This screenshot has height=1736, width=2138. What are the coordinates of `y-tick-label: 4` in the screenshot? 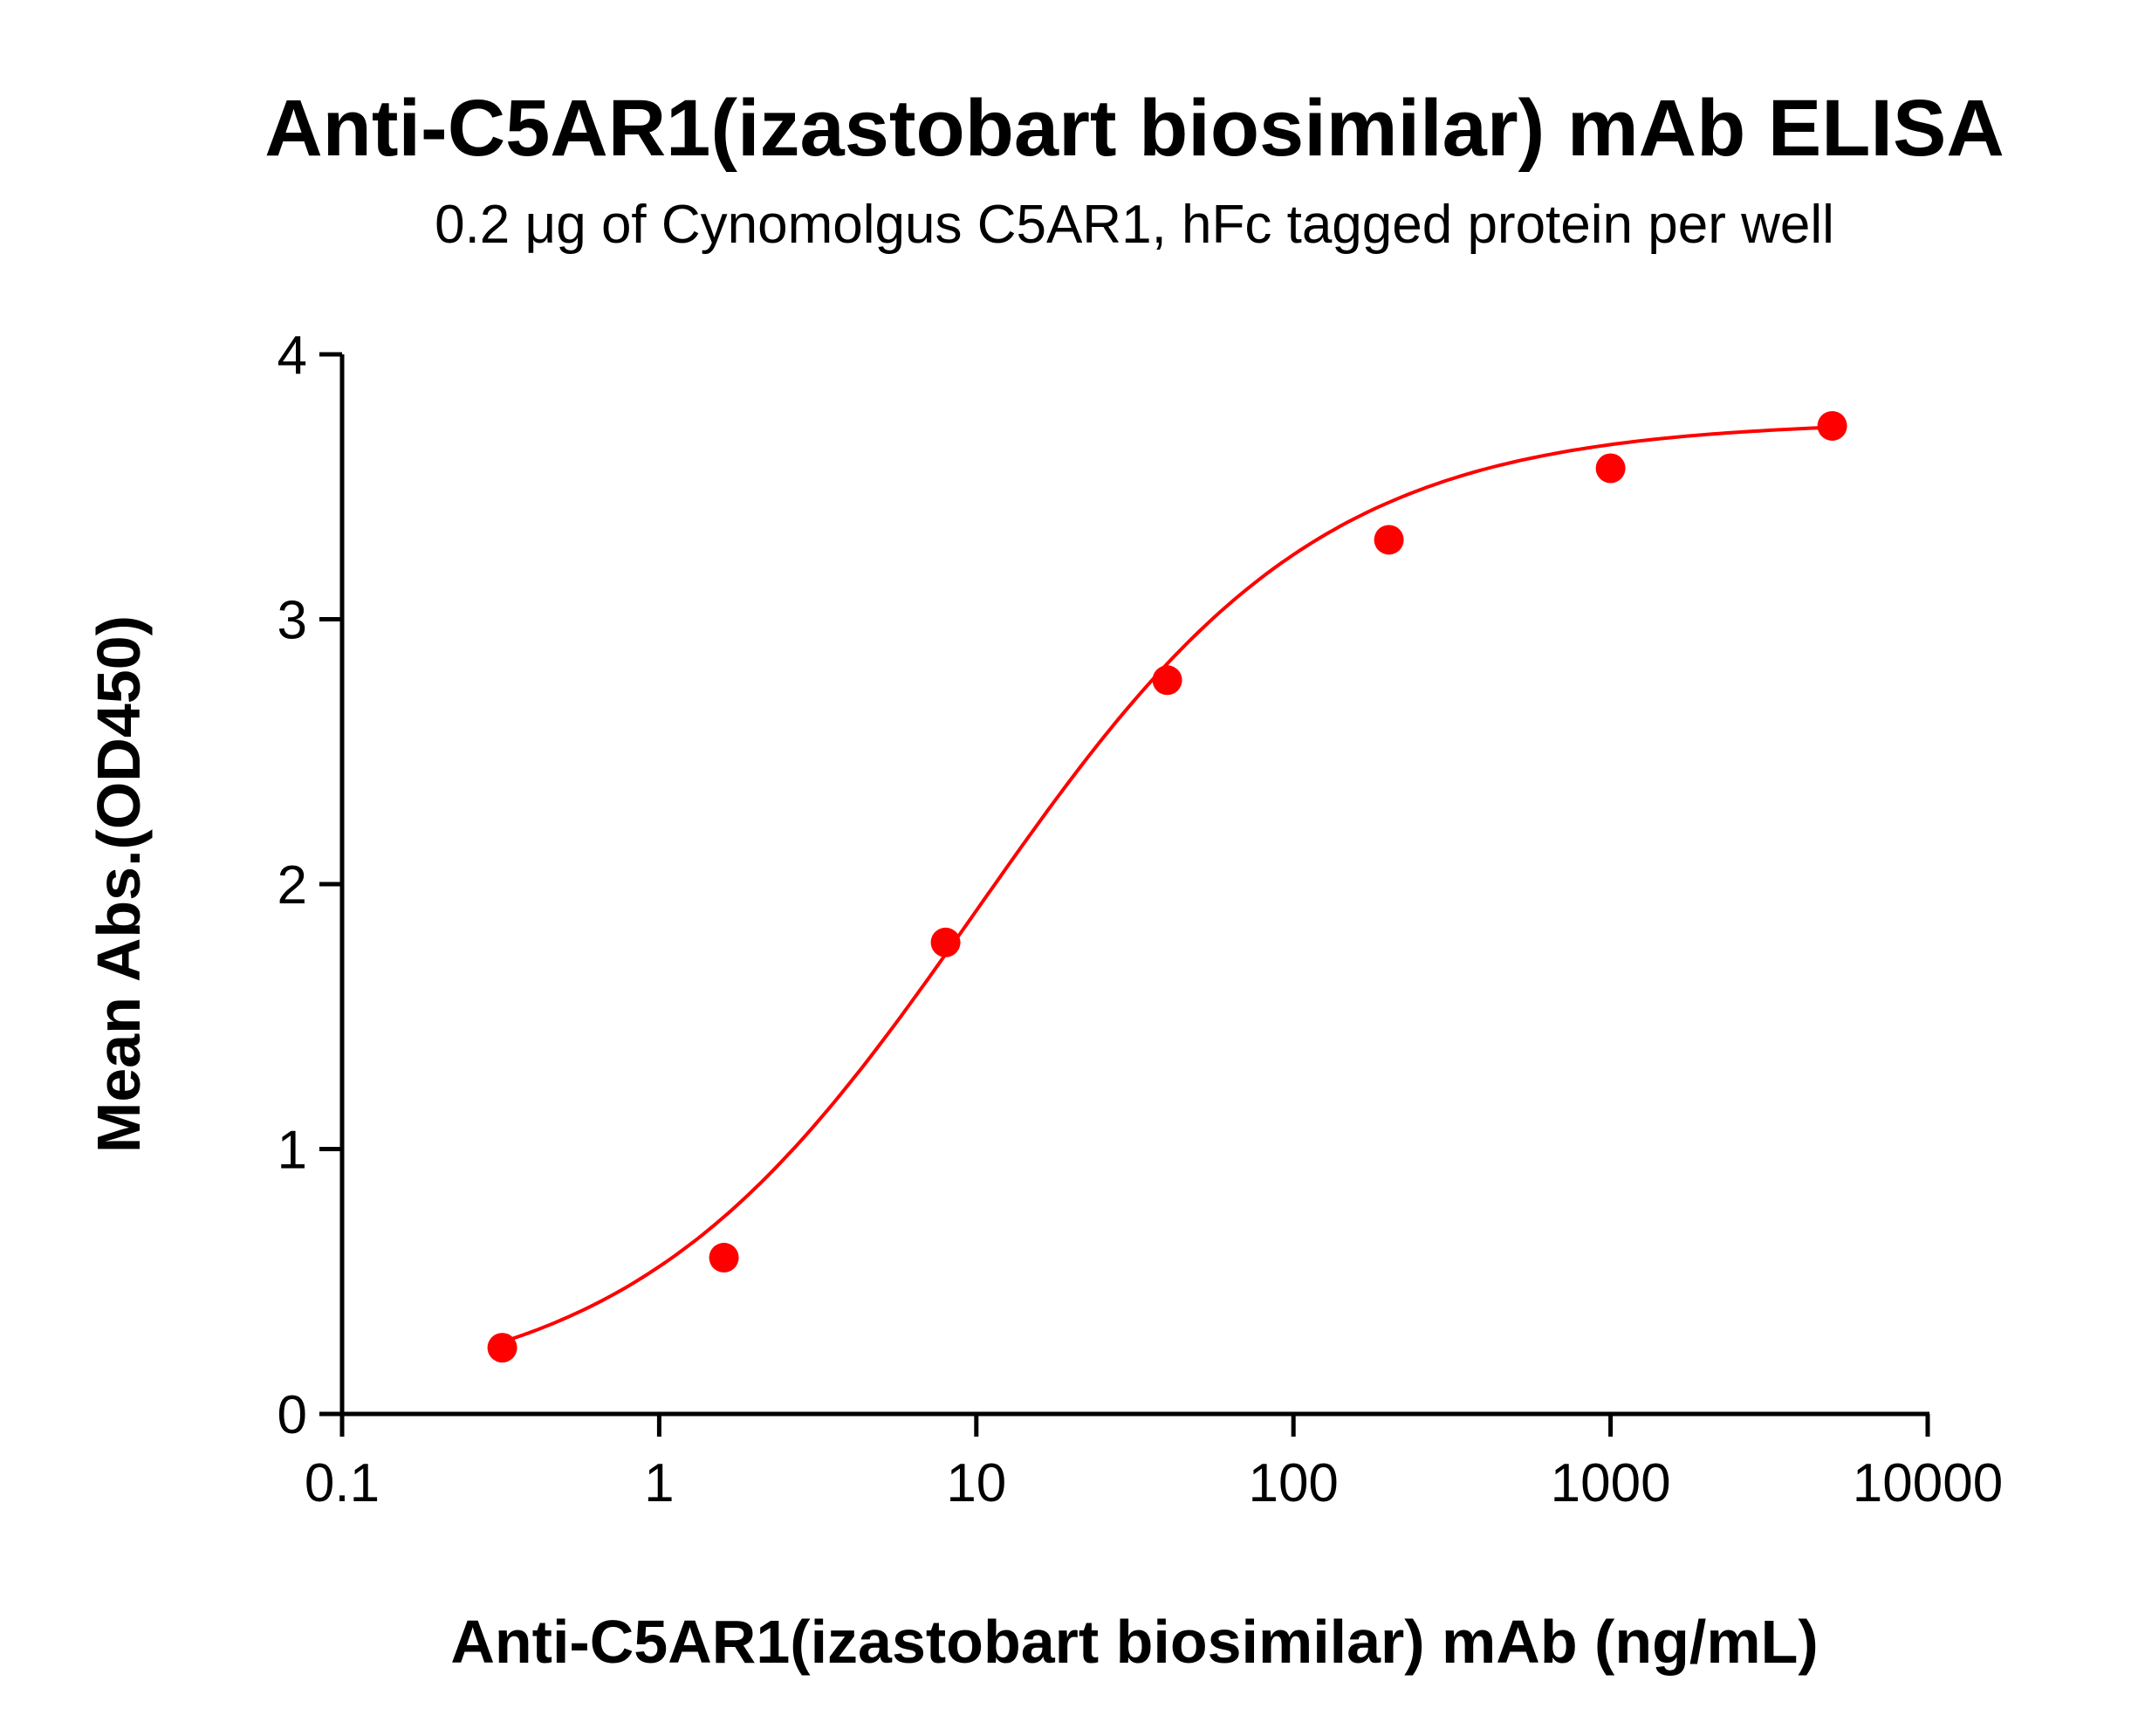 It's located at (293, 356).